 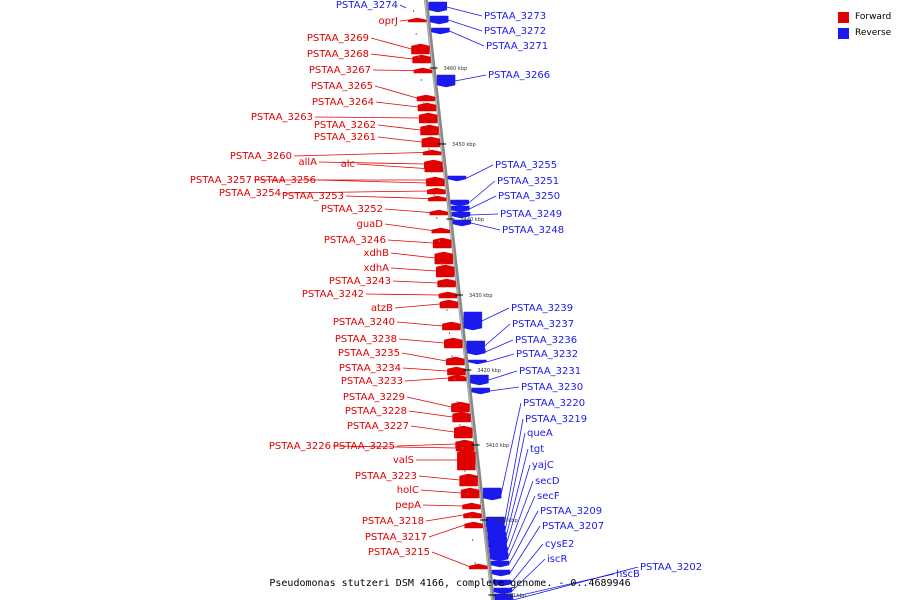 I want to click on gene-label-secf: secF, so click(x=548, y=496).